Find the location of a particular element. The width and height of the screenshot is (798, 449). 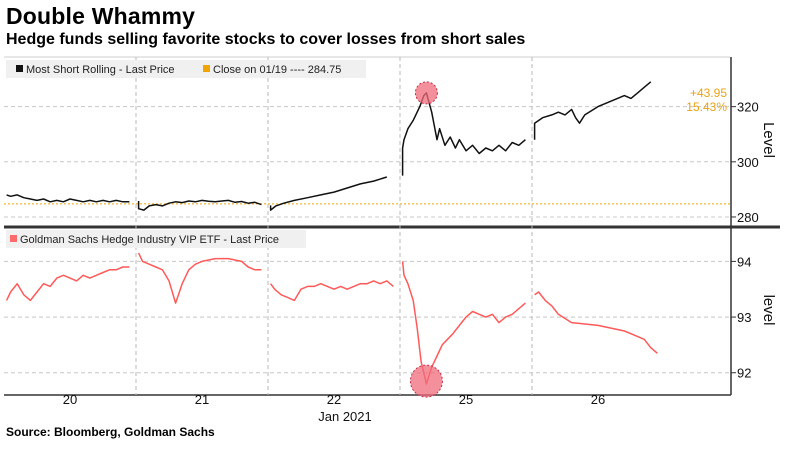

y-tick-label: 93 is located at coordinates (744, 317).